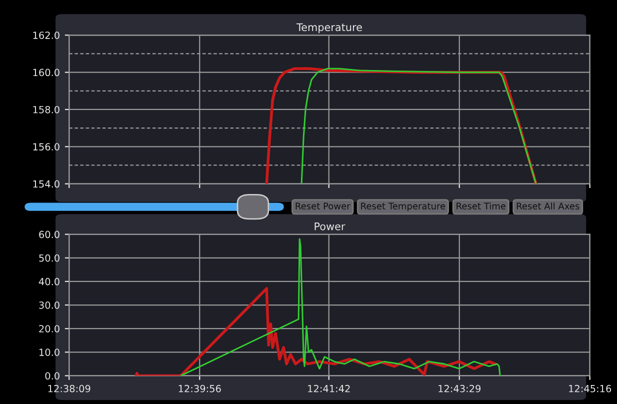  Describe the element at coordinates (69, 388) in the screenshot. I see `x-tick-label: 12:38:09` at that location.